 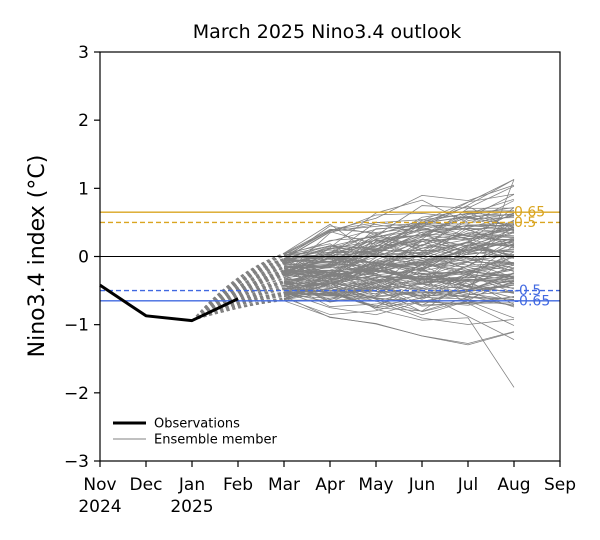 What do you see at coordinates (284, 485) in the screenshot?
I see `x-tick-label: Mar` at bounding box center [284, 485].